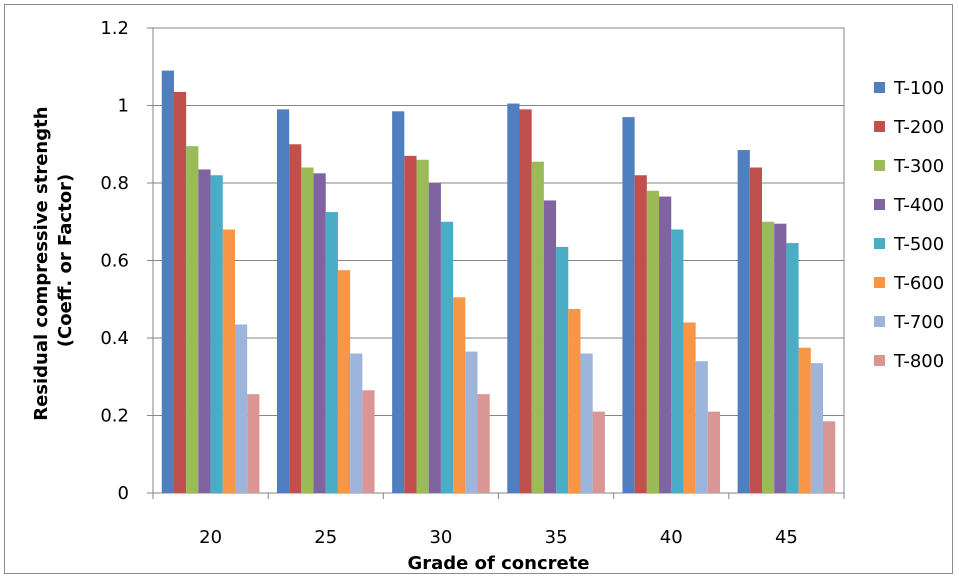 The image size is (959, 580). I want to click on y-tick-label: 0.8, so click(114, 183).